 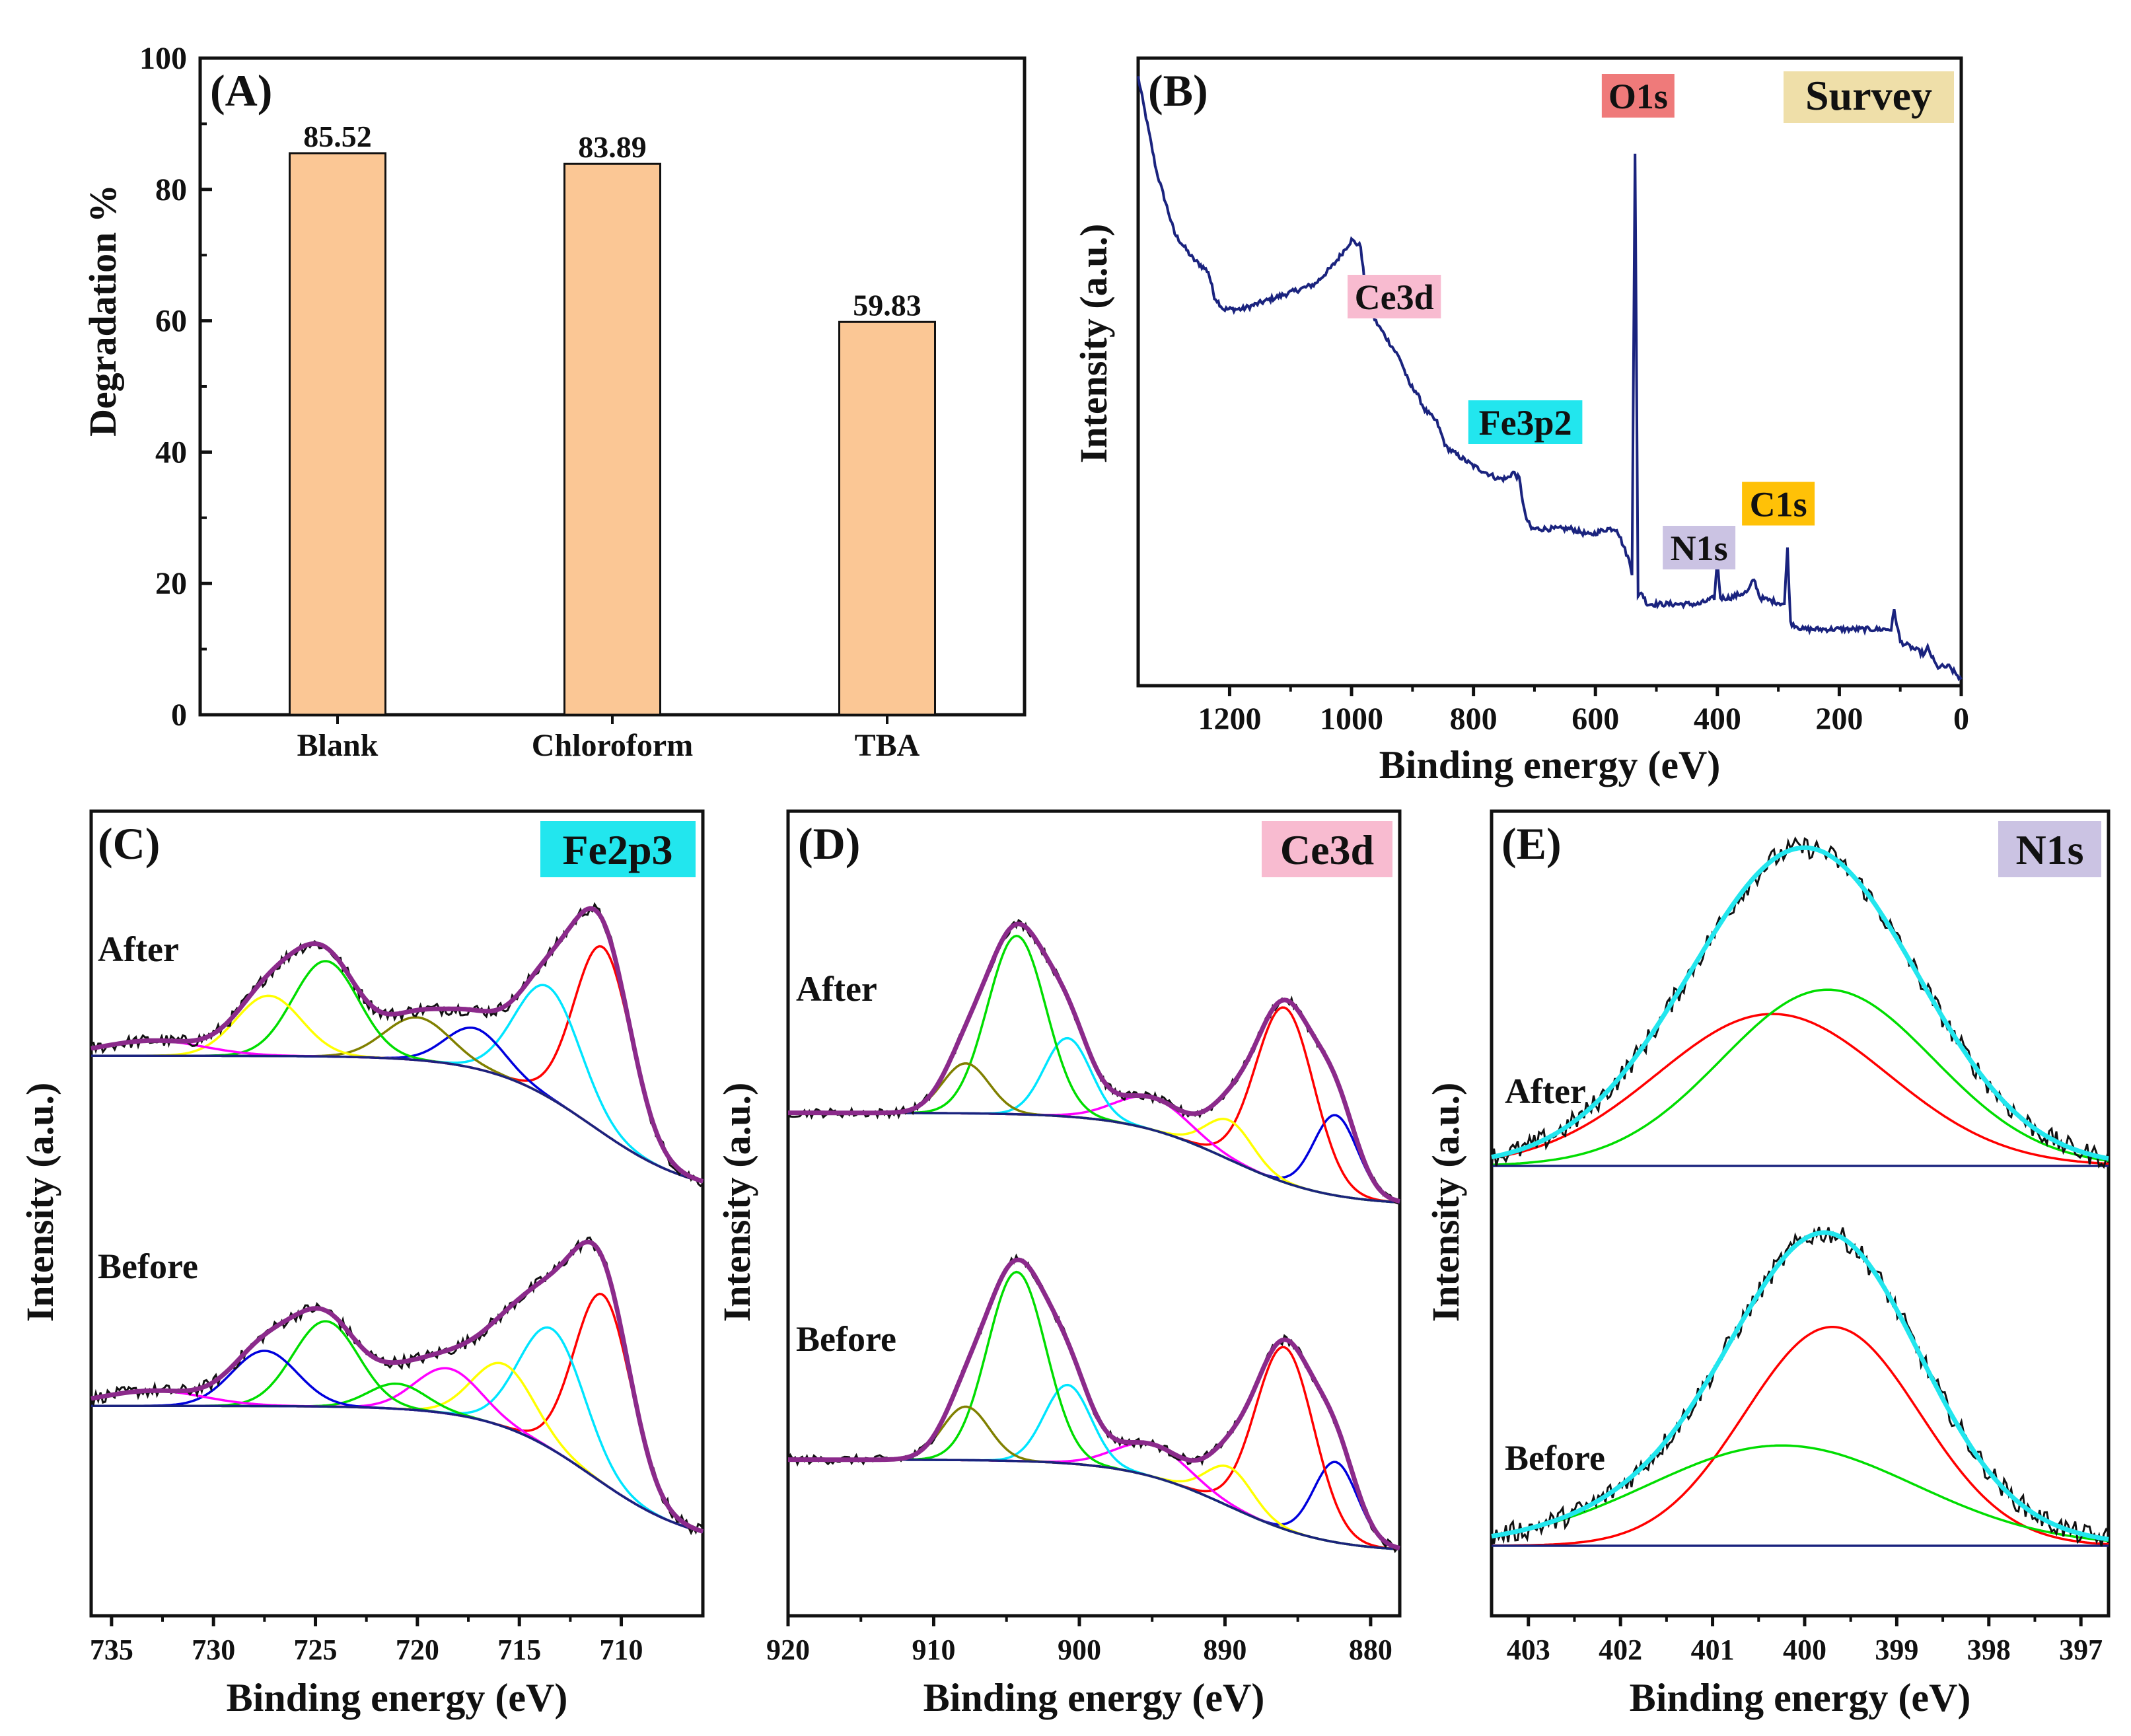 I want to click on panel-c-before-label: Before, so click(x=148, y=1266).